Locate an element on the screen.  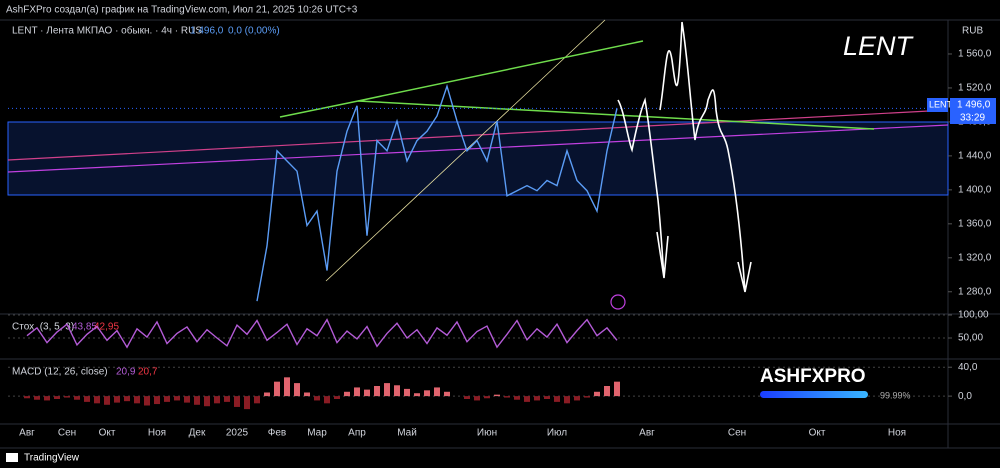
x-tick-label: 2025 is located at coordinates (237, 433).